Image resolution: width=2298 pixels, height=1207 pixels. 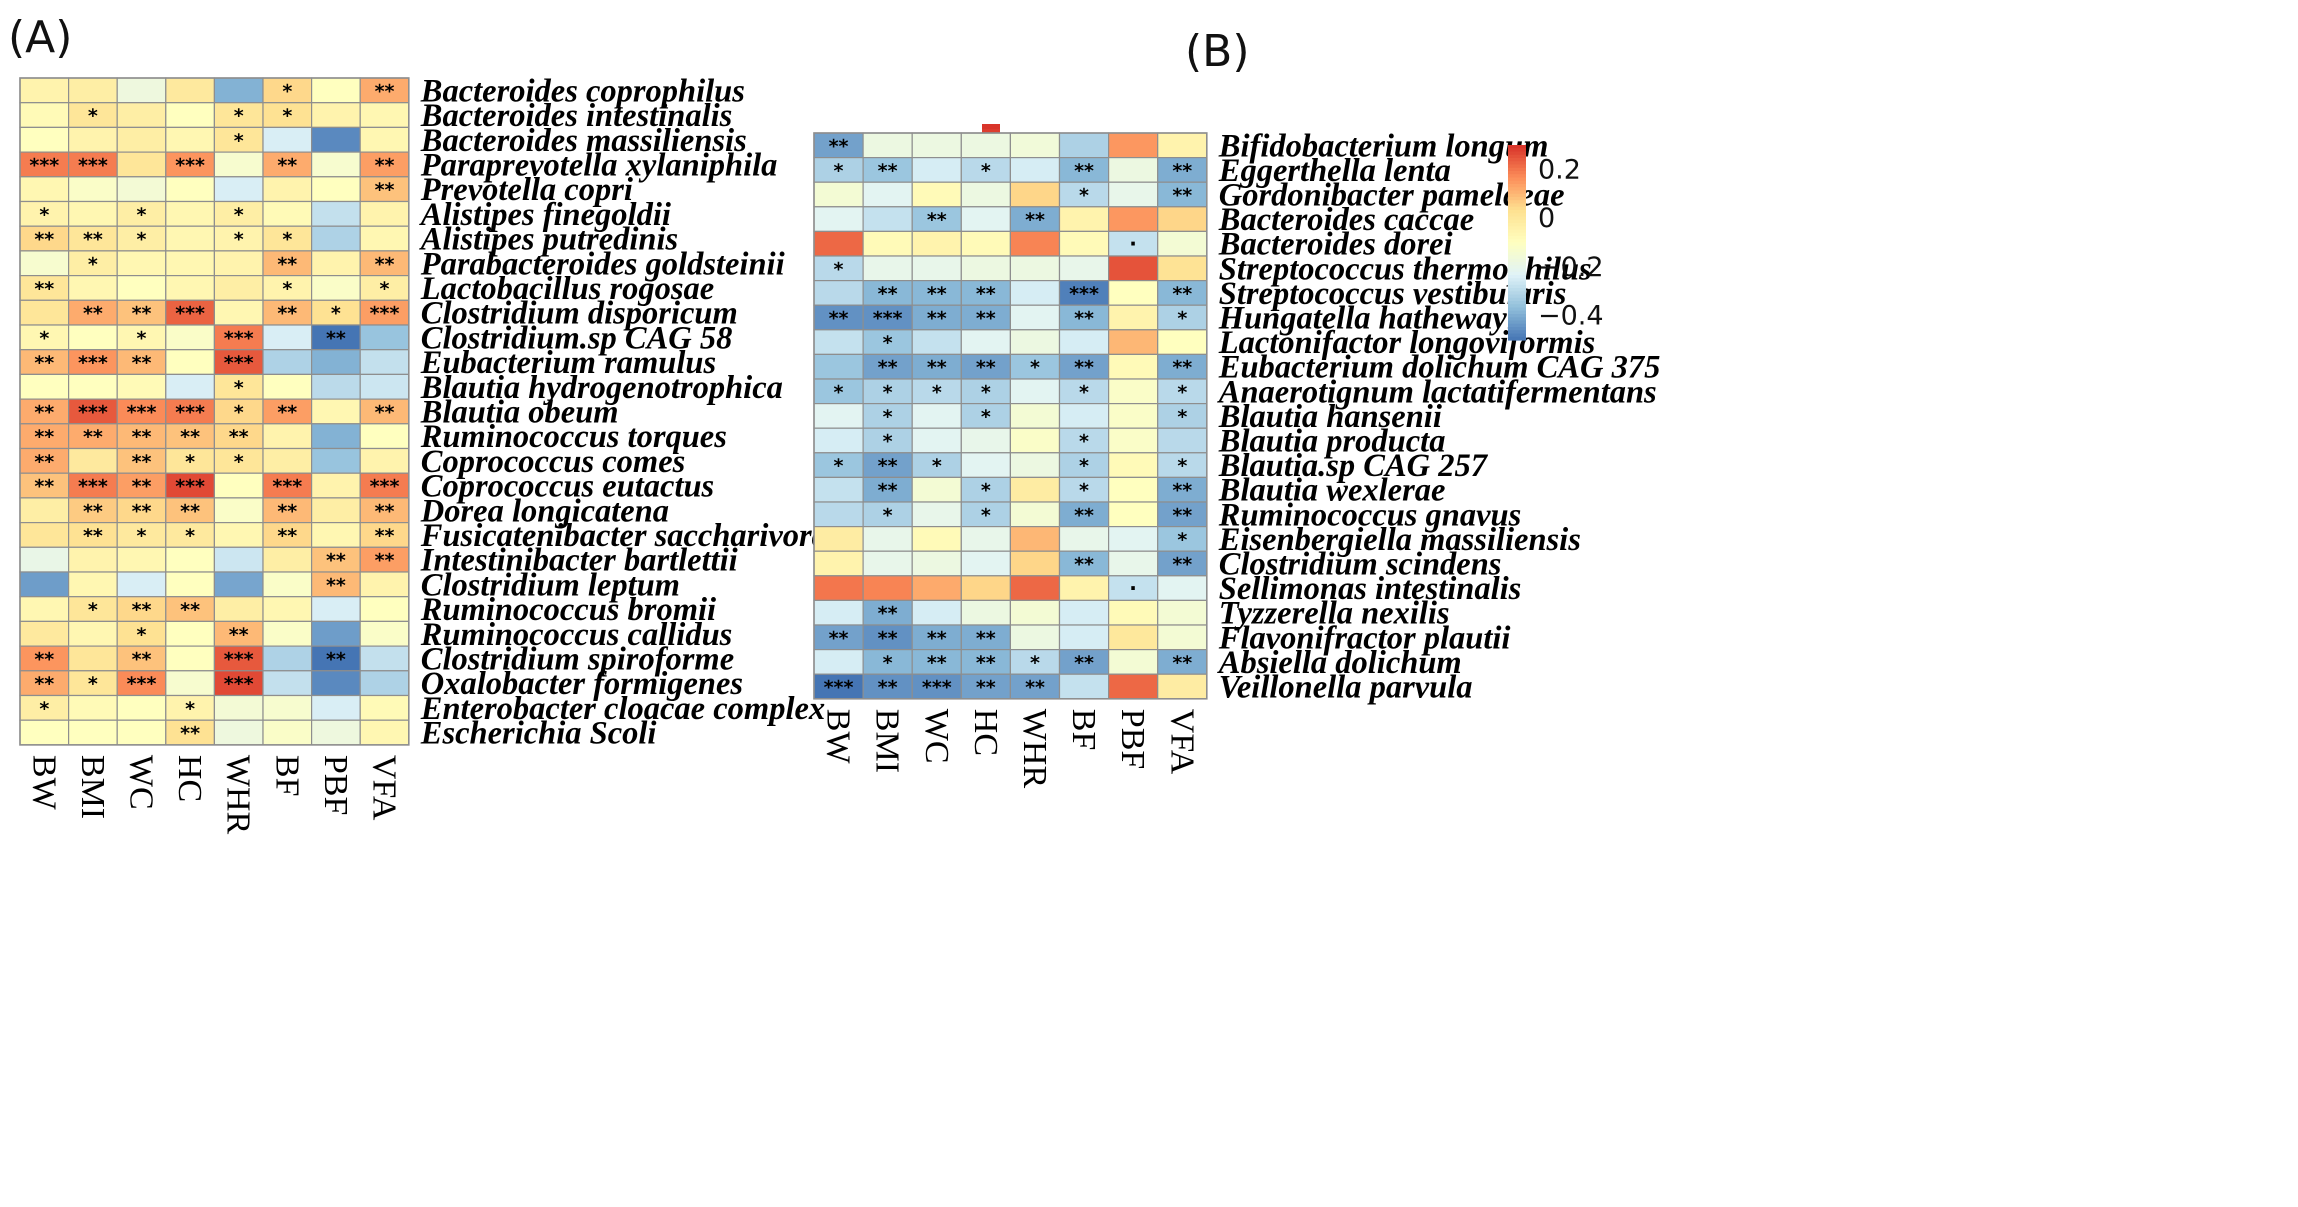 I want to click on row-label: Escherichia Scoli, so click(x=538, y=734).